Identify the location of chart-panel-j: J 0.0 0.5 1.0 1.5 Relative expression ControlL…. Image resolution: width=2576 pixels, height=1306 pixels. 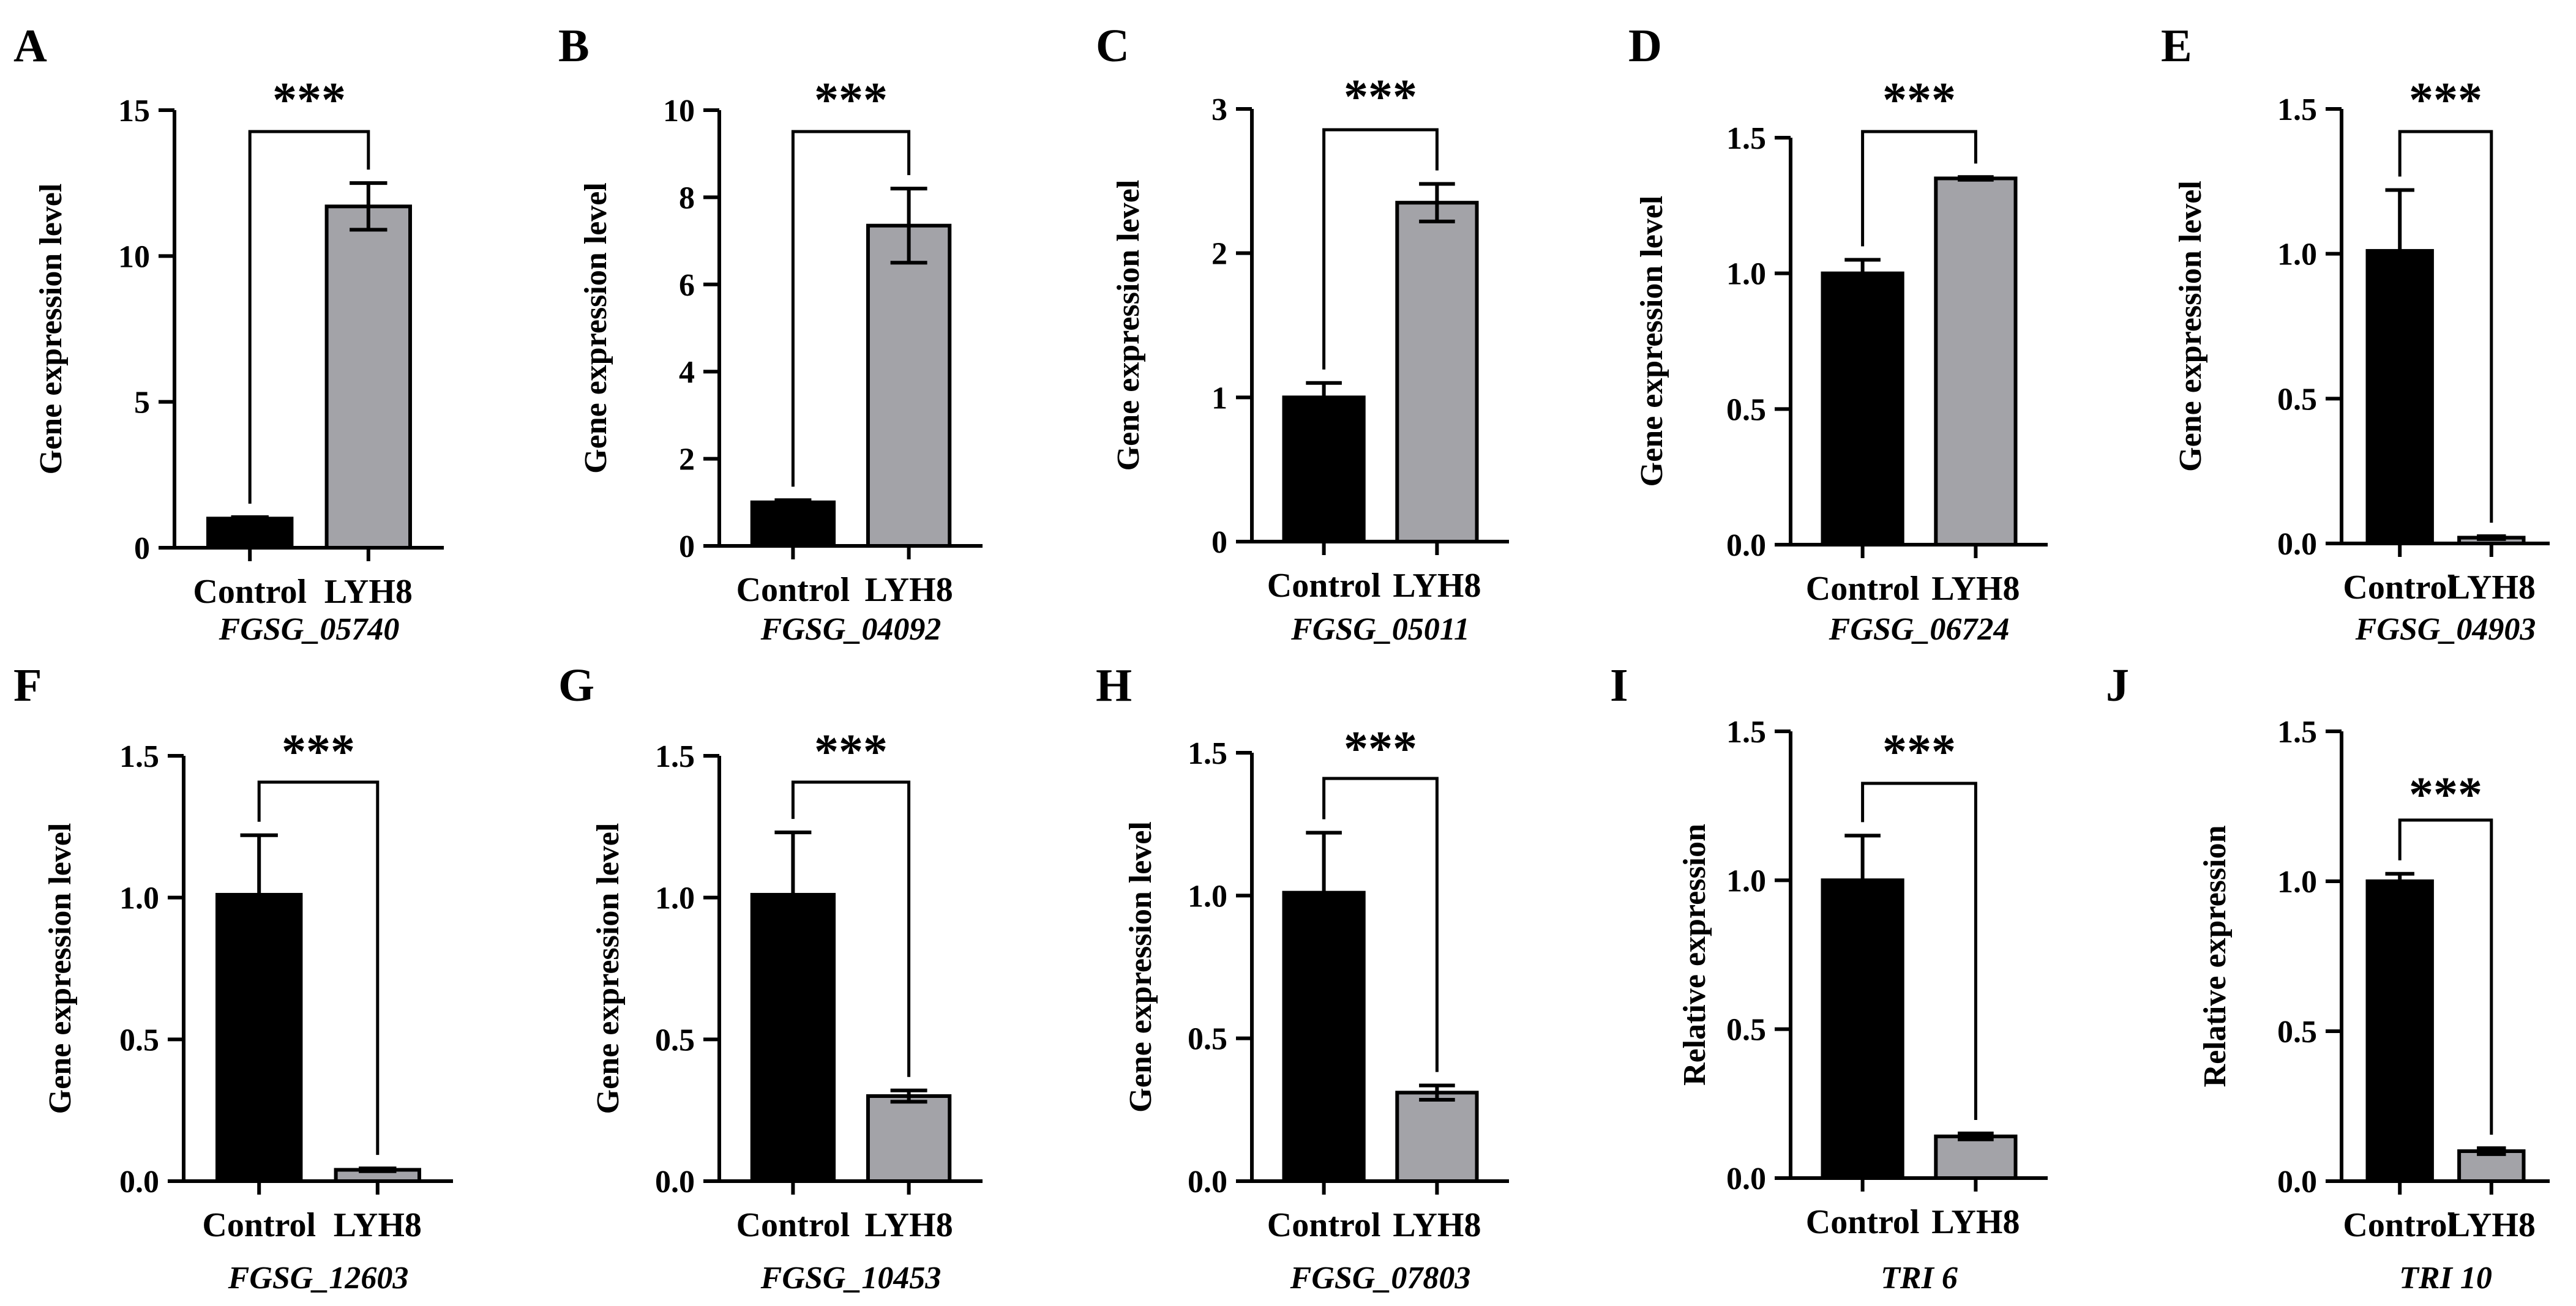
(2328, 978).